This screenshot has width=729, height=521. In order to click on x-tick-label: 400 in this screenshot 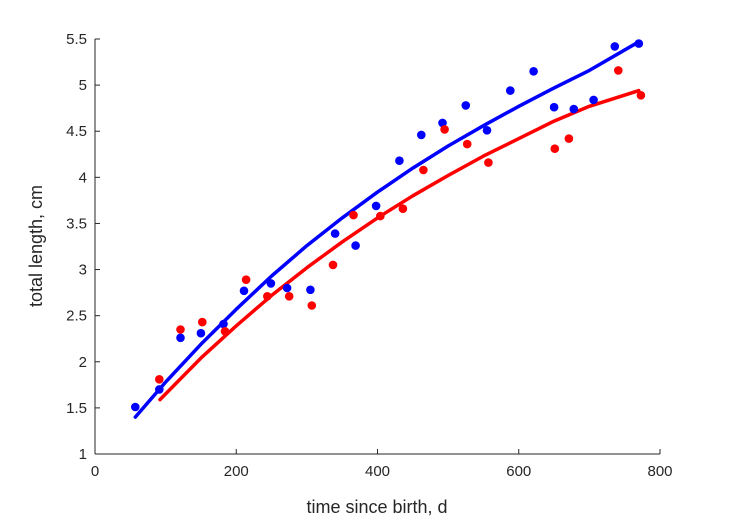, I will do `click(377, 471)`.